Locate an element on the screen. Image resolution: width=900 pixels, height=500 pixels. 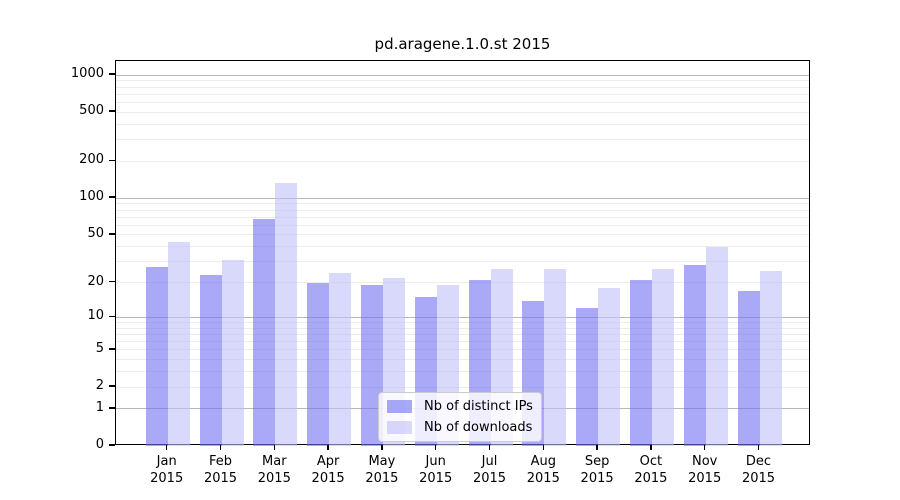
x-tick-label: Jul 2015 is located at coordinates (490, 470).